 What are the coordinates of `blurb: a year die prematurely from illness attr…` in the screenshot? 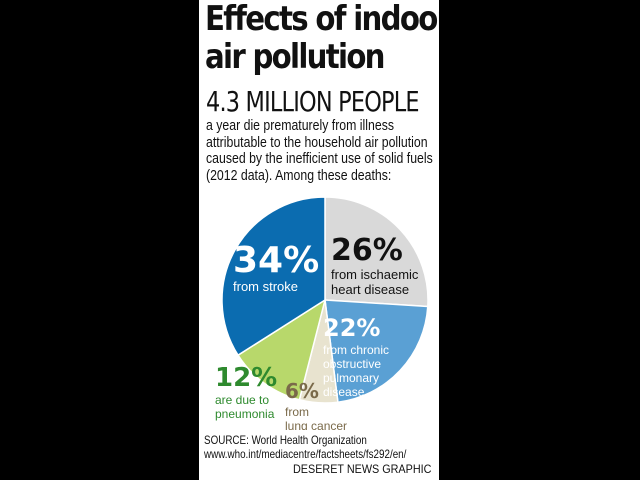 It's located at (321, 150).